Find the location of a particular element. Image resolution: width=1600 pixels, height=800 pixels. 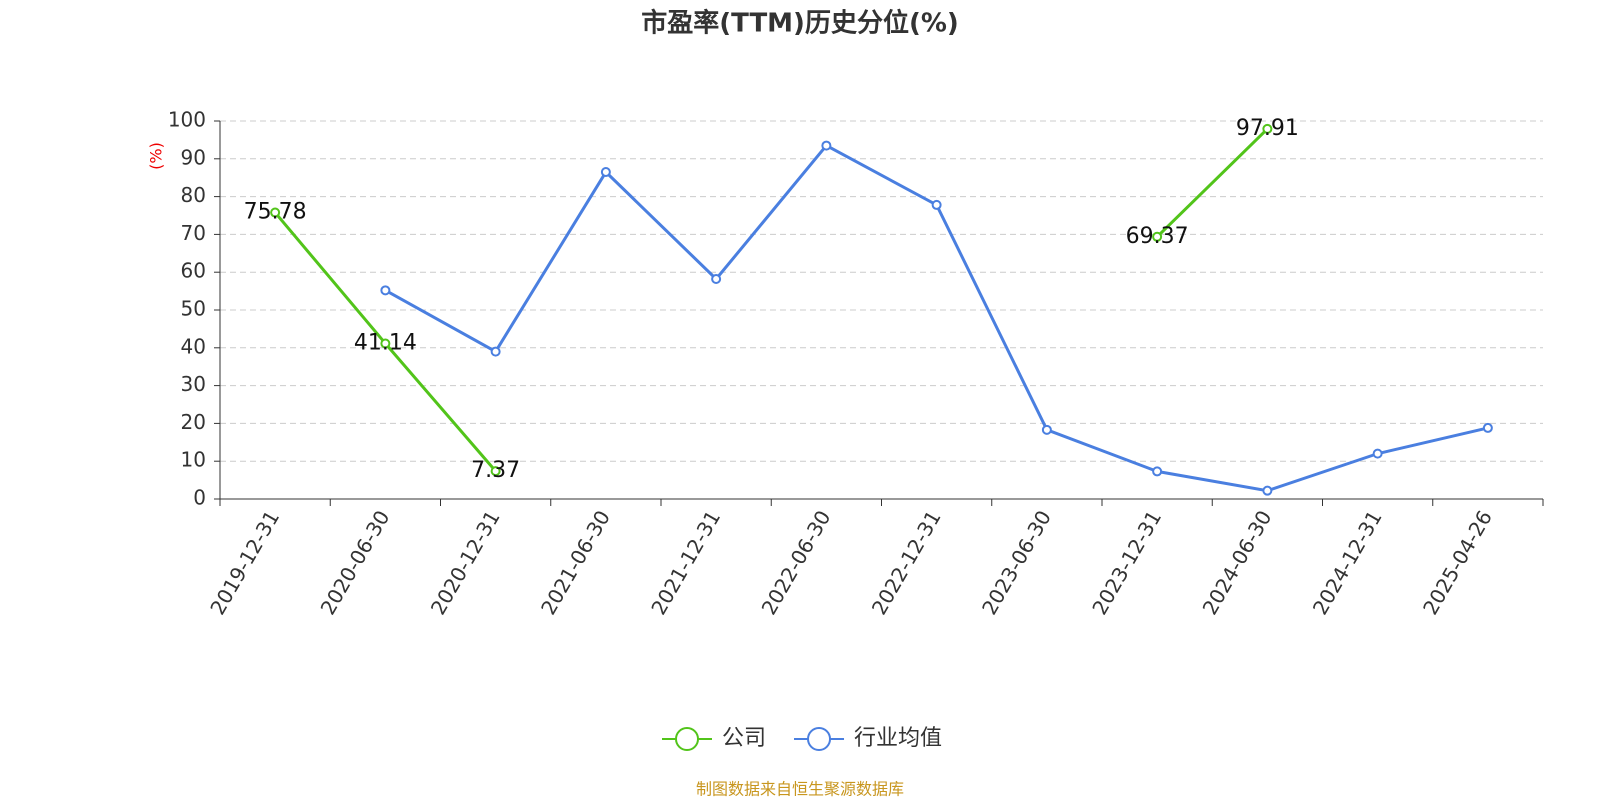

data-label: 7.37 is located at coordinates (495, 470).